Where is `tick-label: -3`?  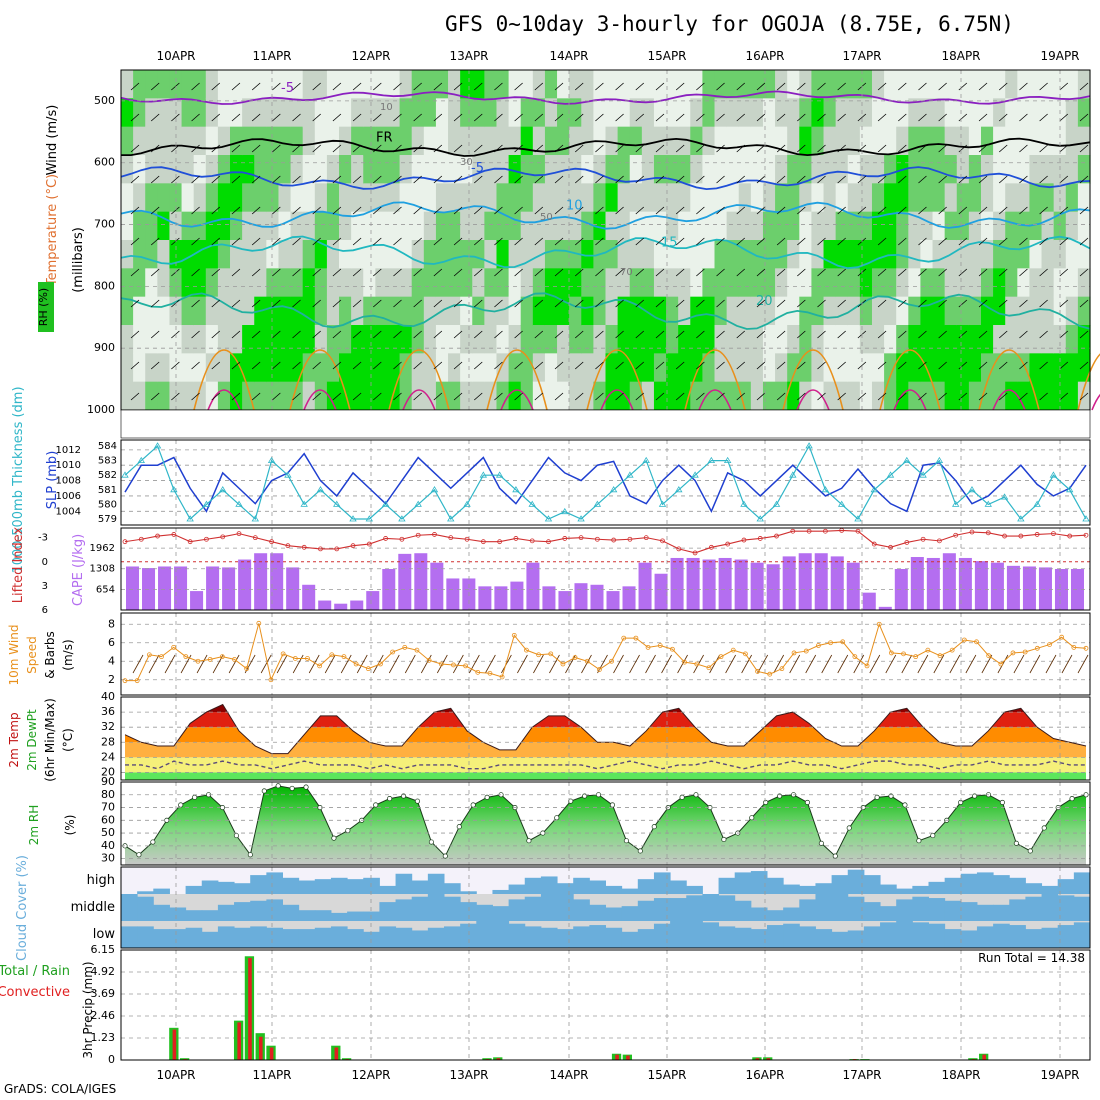
tick-label: -3 is located at coordinates (43, 538).